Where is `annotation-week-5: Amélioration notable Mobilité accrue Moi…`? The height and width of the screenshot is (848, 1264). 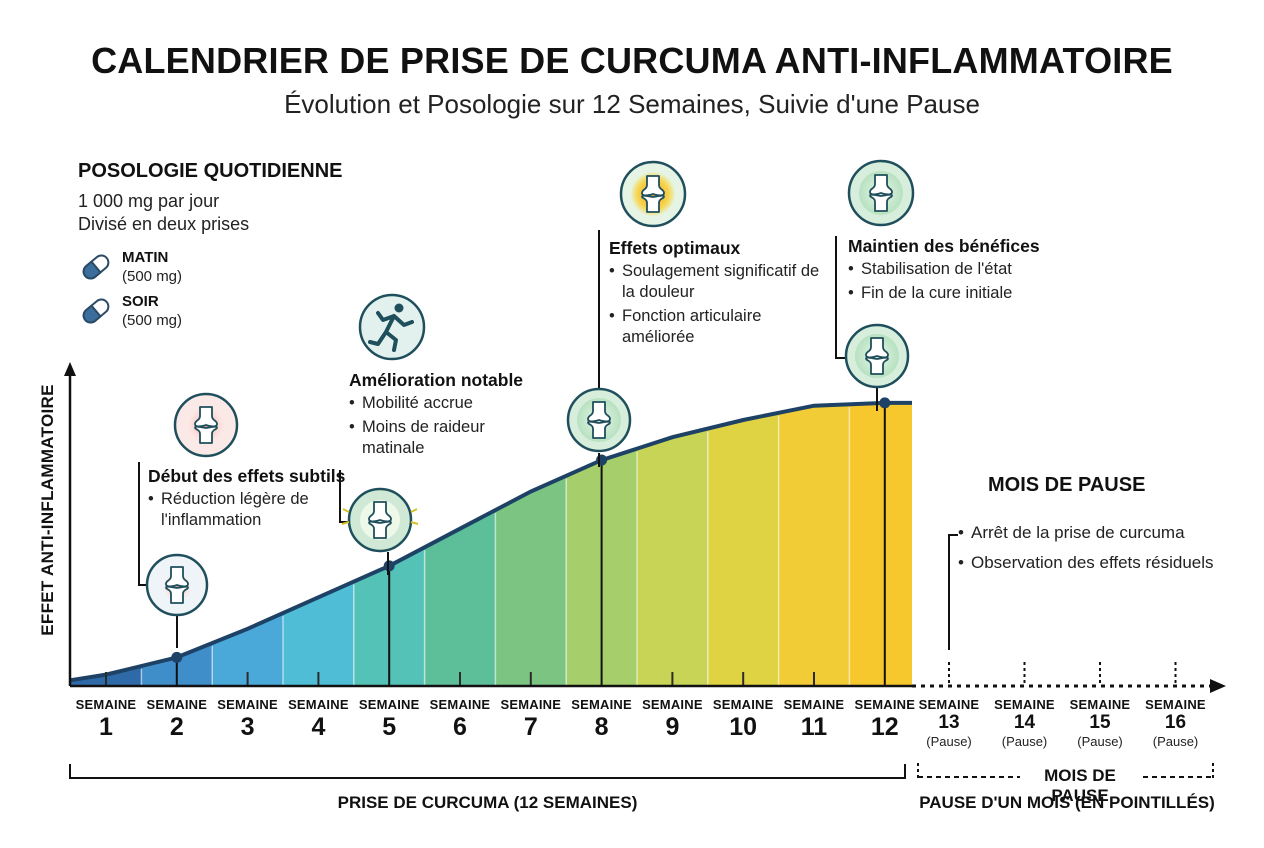 annotation-week-5: Amélioration notable Mobilité accrue Moi… is located at coordinates (449, 416).